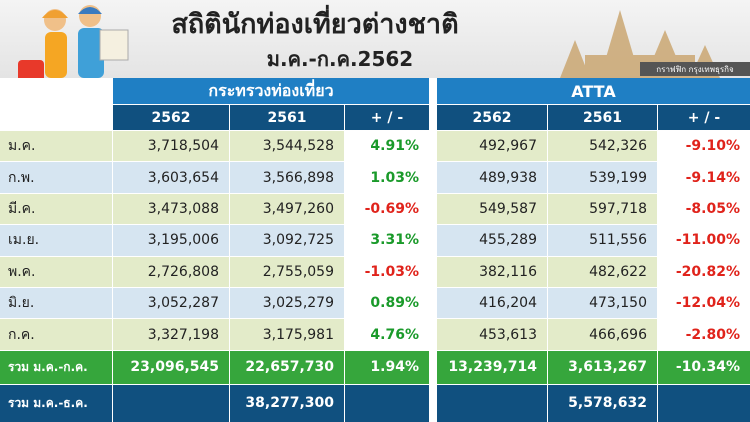 The height and width of the screenshot is (422, 750). What do you see at coordinates (171, 271) in the screenshot?
I see `value-cell: 2,726,808` at bounding box center [171, 271].